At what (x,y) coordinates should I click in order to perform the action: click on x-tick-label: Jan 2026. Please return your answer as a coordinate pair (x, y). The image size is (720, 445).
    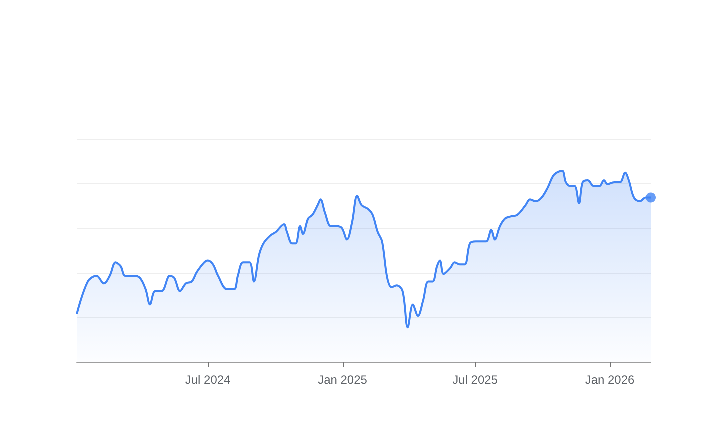
    Looking at the image, I should click on (610, 380).